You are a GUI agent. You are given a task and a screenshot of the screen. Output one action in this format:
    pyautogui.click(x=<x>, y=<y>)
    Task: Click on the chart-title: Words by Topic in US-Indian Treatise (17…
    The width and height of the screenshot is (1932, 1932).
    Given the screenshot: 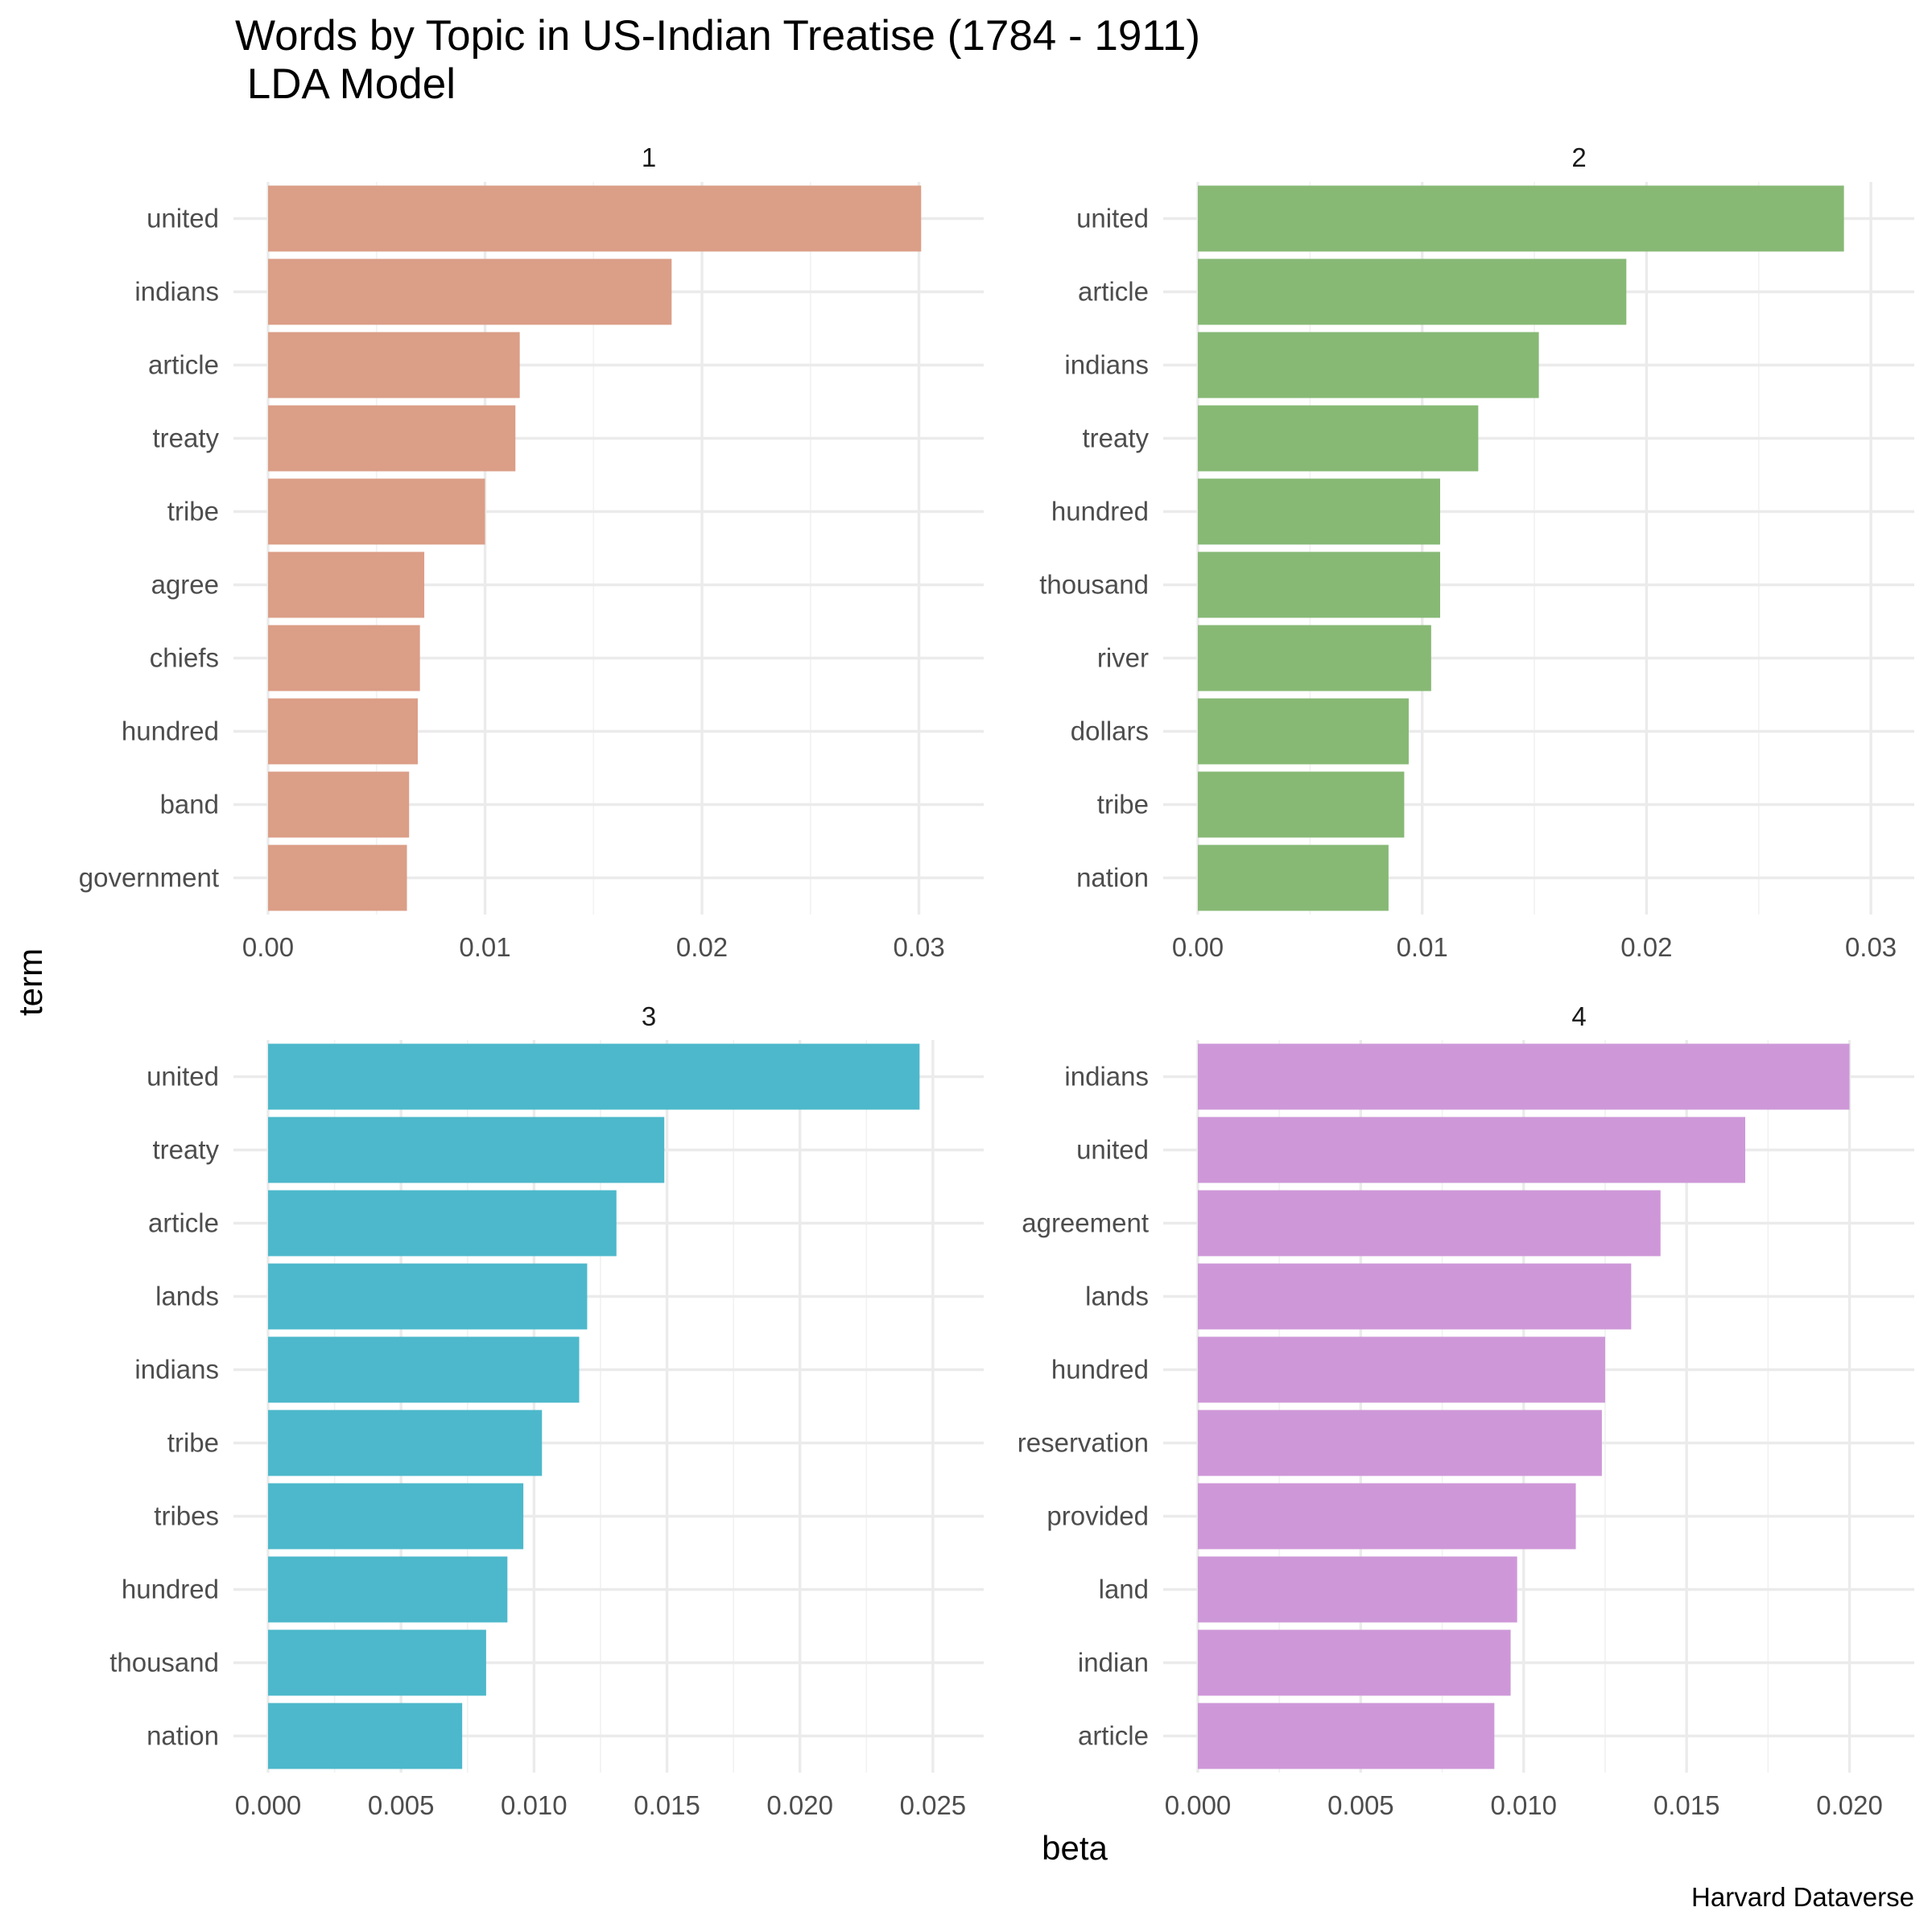 What is the action you would take?
    pyautogui.click(x=717, y=36)
    